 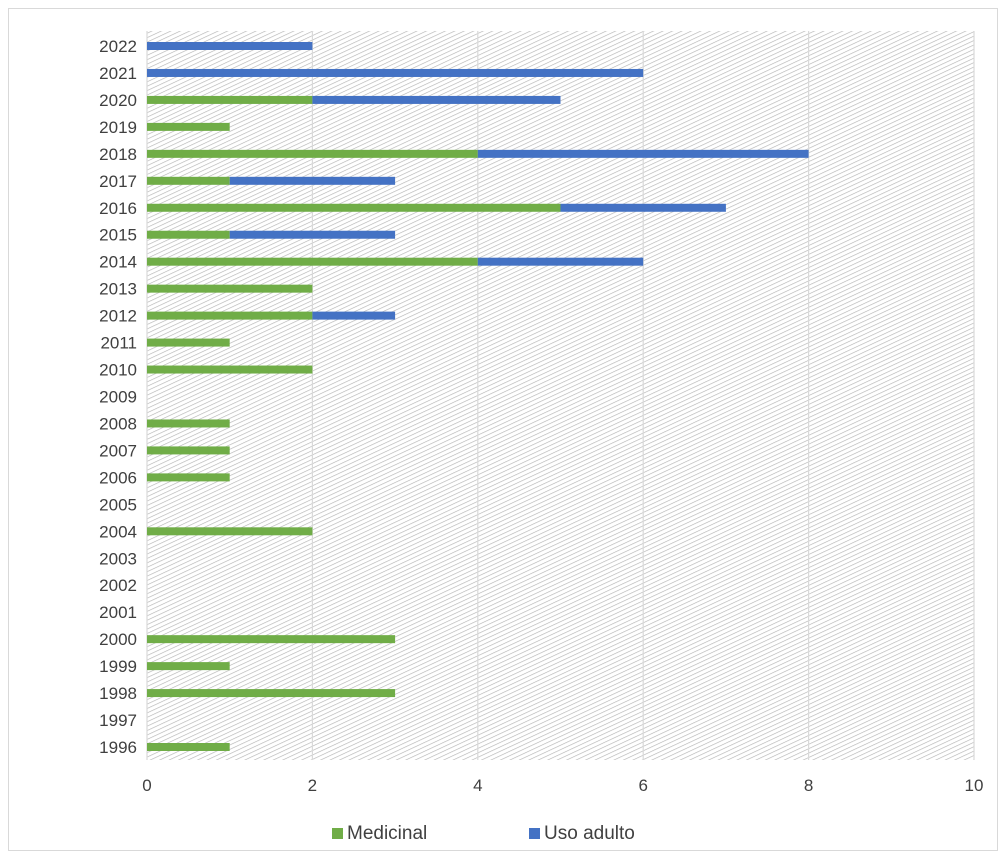 What do you see at coordinates (146, 785) in the screenshot?
I see `x-tick-label: 0` at bounding box center [146, 785].